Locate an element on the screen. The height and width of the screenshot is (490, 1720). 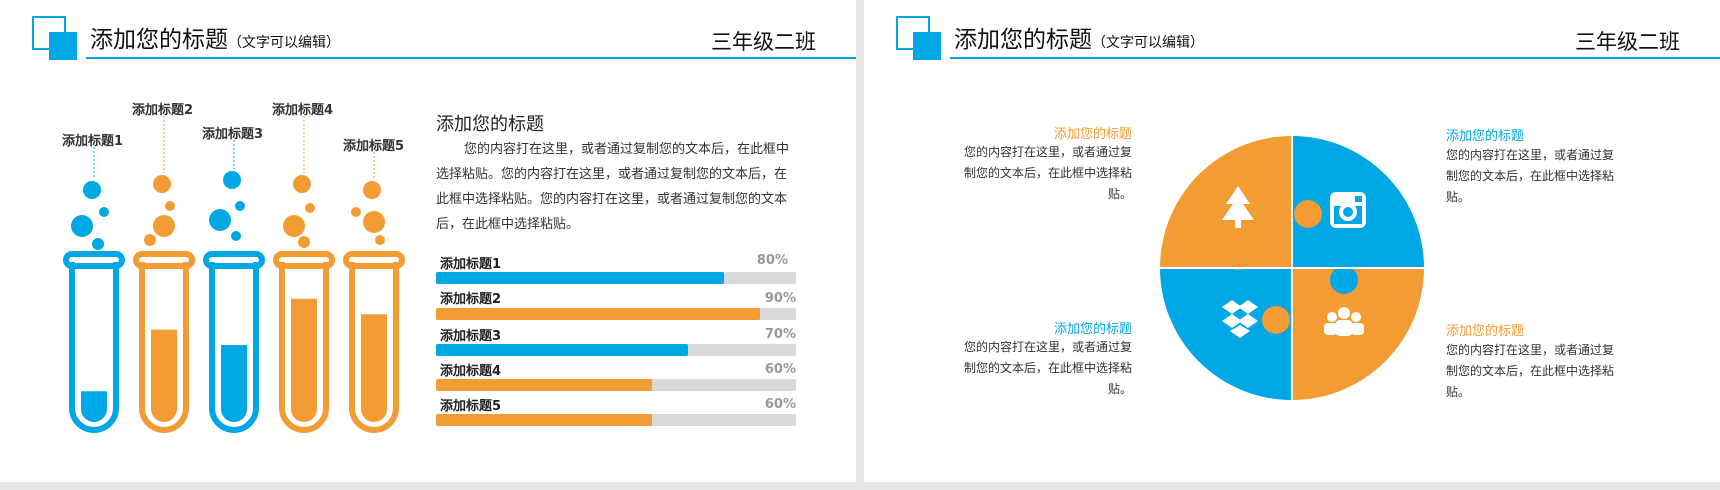
block-text-top-left: 您的内容打在这里，或者通过复制您的文本后，在此框中选择粘贴。 is located at coordinates (1048, 173).